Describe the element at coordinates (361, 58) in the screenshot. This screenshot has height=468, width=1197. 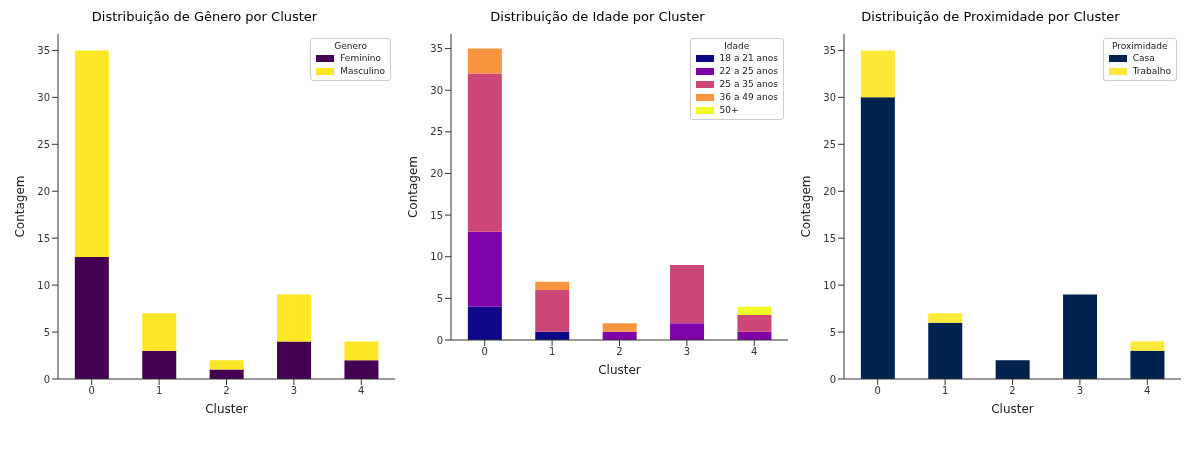
I see `legend-label: Feminino` at that location.